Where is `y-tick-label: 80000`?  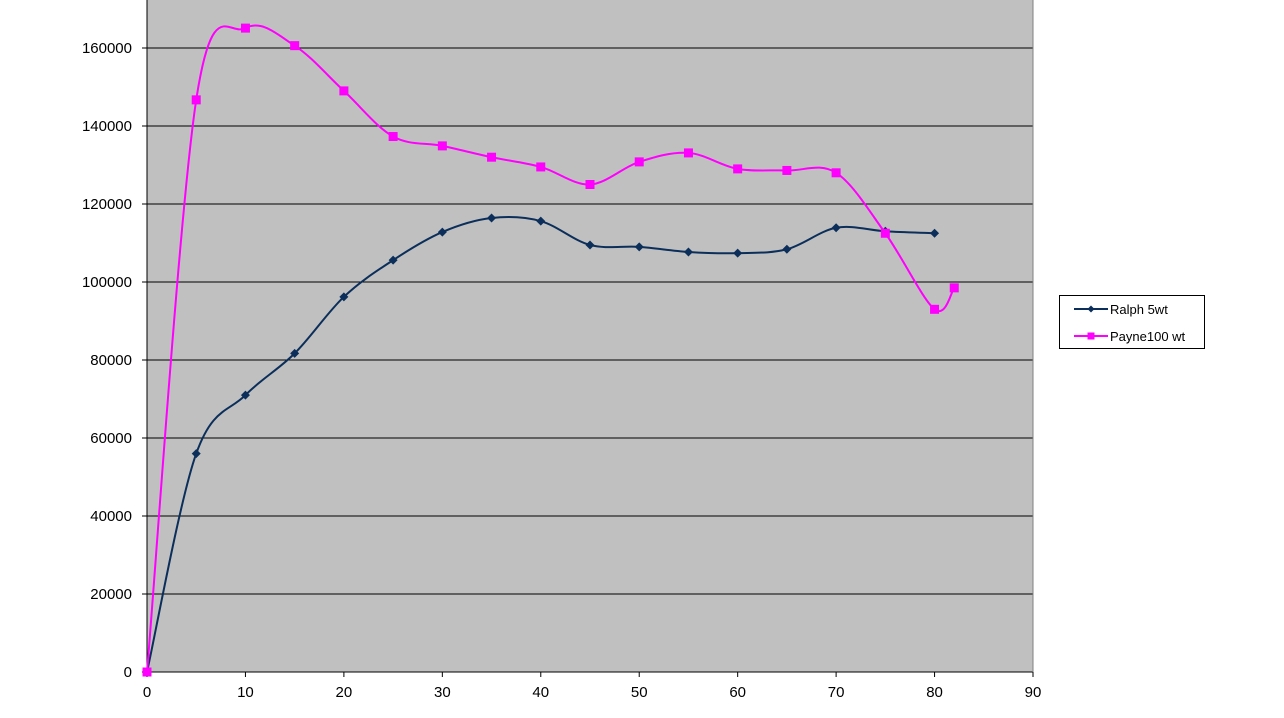 y-tick-label: 80000 is located at coordinates (111, 360).